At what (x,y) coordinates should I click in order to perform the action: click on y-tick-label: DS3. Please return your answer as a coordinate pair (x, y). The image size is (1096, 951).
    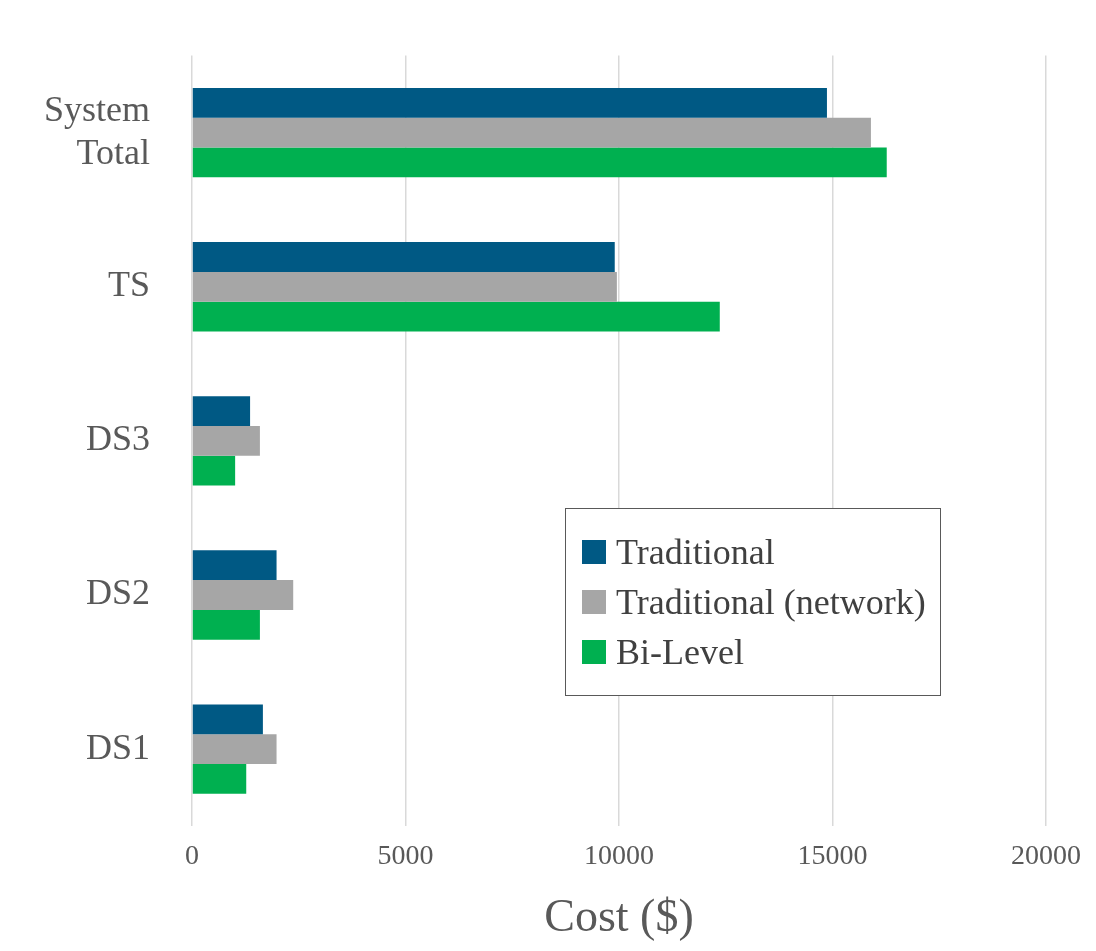
    Looking at the image, I should click on (118, 438).